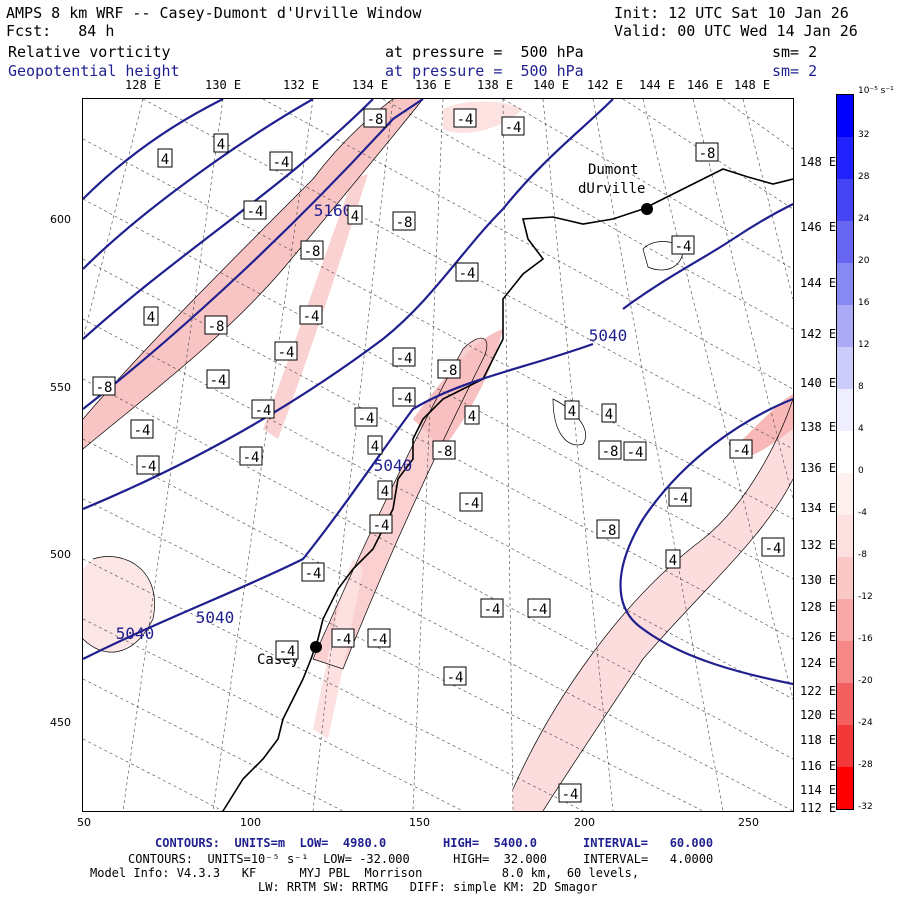  I want to click on bottom-grid-label: 200, so click(584, 822).